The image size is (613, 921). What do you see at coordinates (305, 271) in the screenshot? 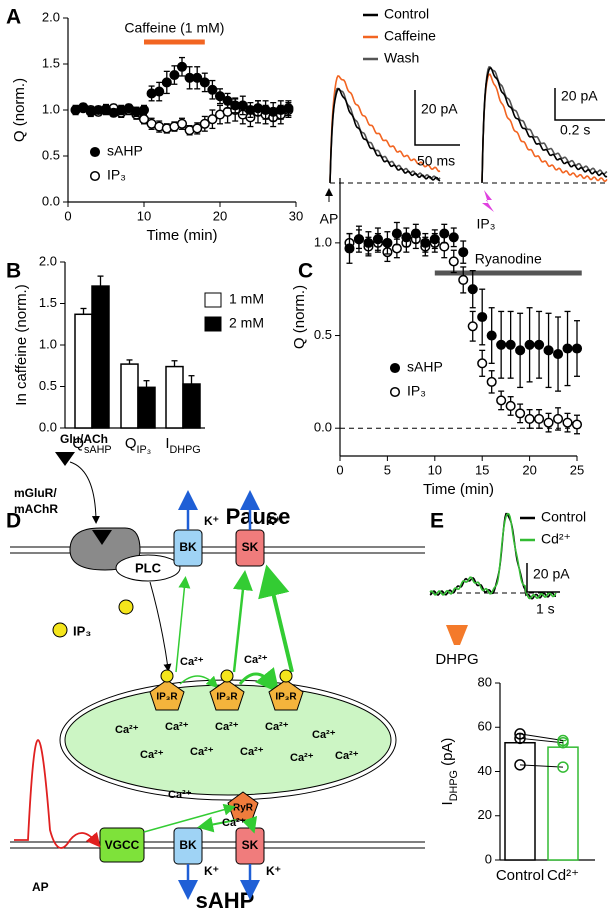
I see `panel-letter: C` at bounding box center [305, 271].